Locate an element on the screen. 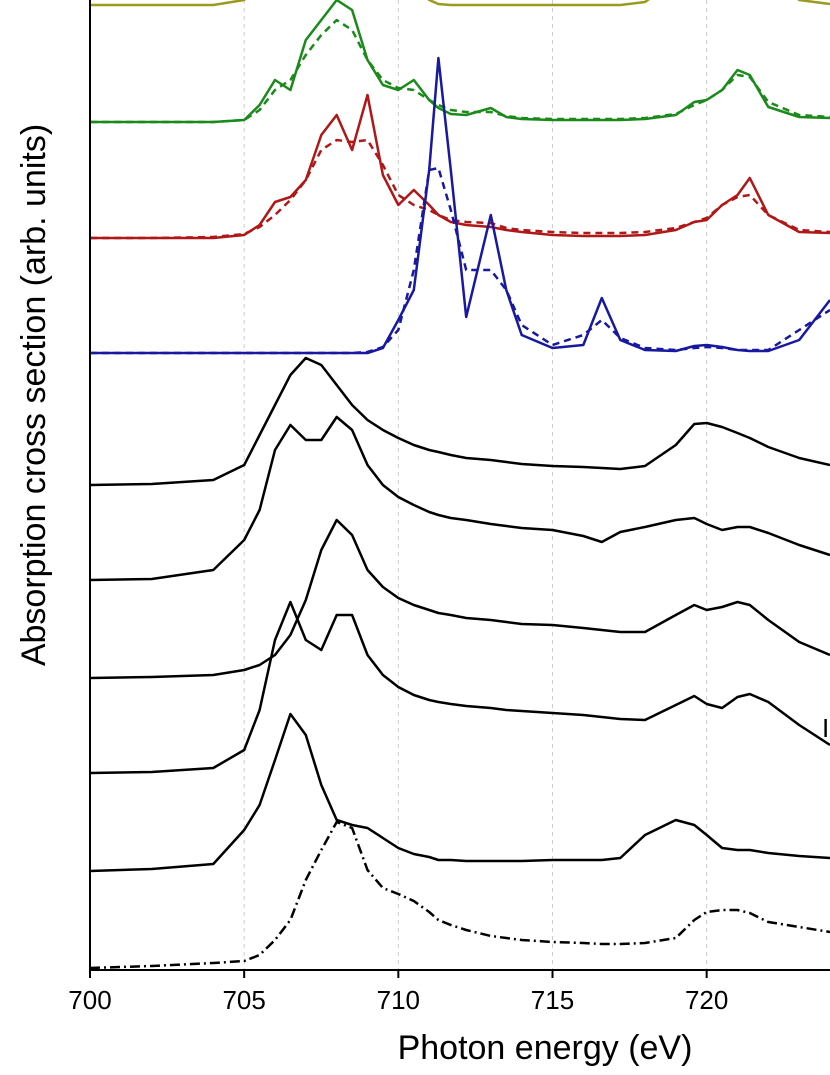  x-tick-label: 715 is located at coordinates (552, 1000).